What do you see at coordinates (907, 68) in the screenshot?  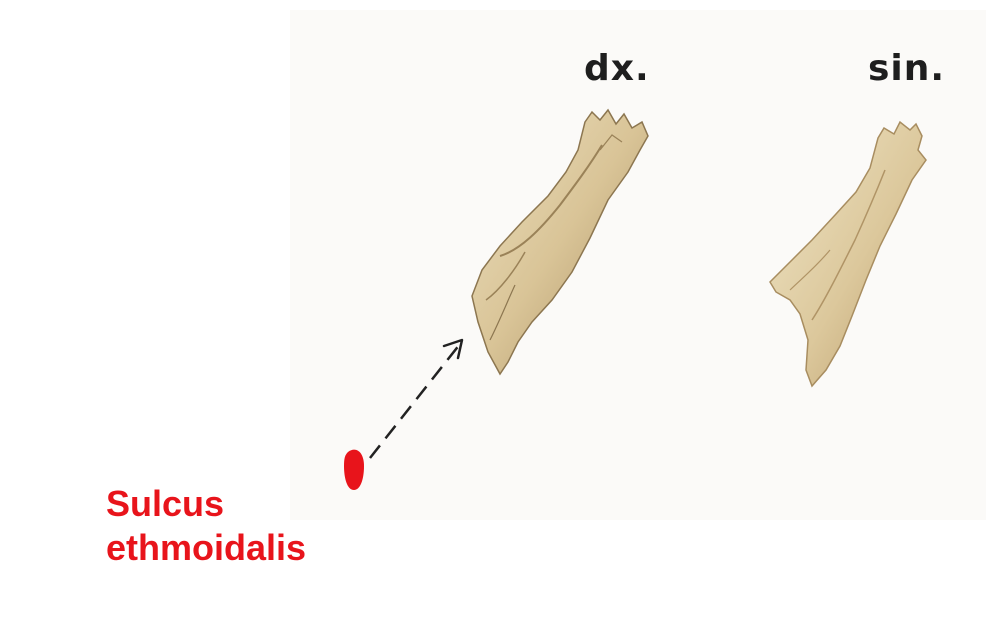 I see `label-sin: sin.` at bounding box center [907, 68].